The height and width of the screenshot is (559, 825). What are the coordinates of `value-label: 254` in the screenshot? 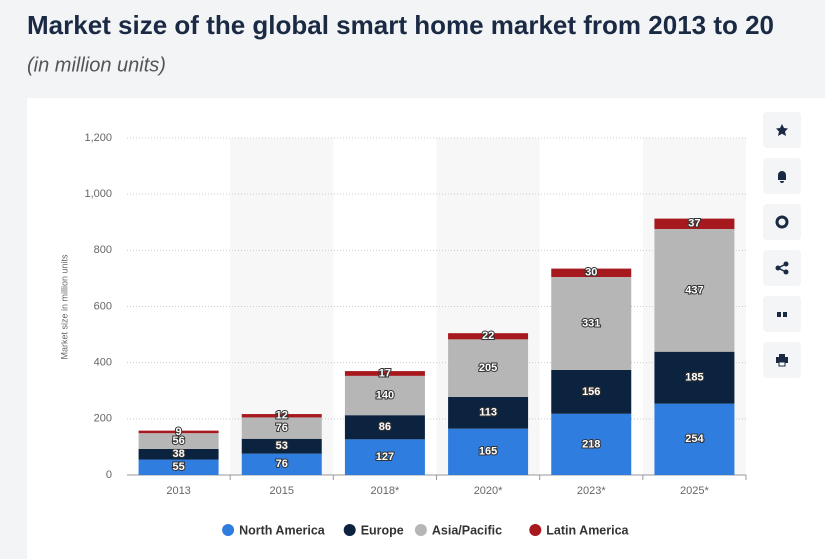 It's located at (694, 439).